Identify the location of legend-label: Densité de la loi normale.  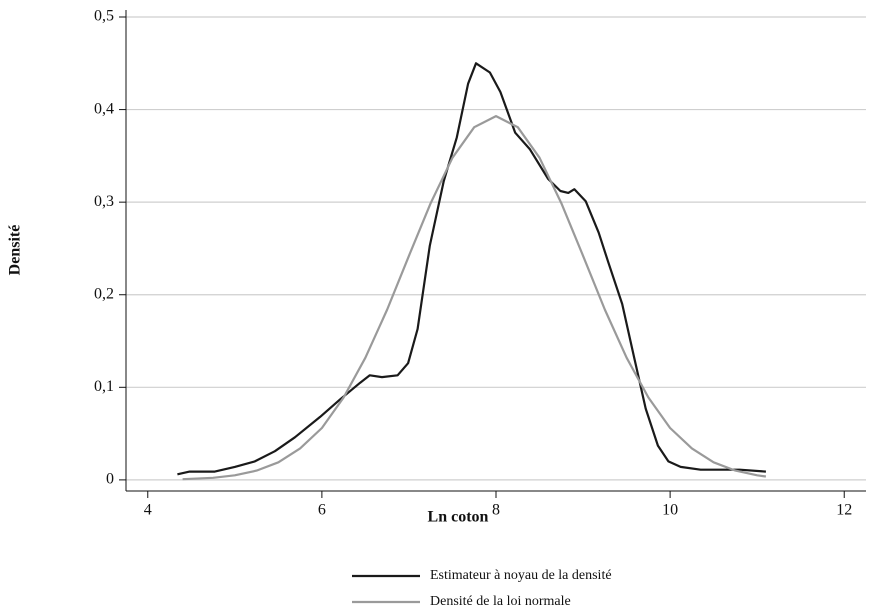
(500, 601).